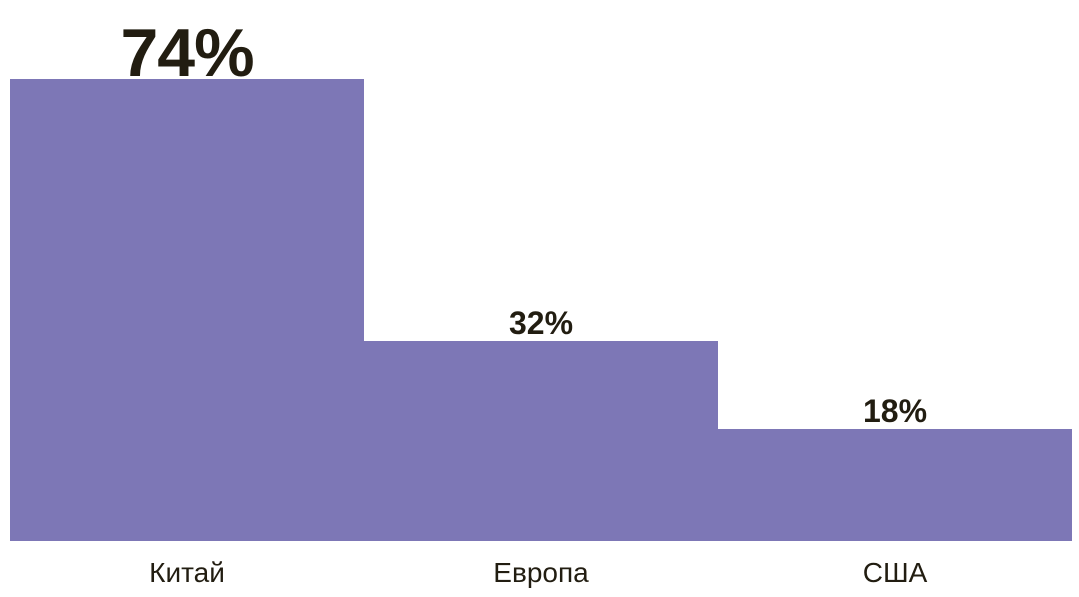 The height and width of the screenshot is (597, 1079). Describe the element at coordinates (187, 53) in the screenshot. I see `value-label-china: 74%` at that location.